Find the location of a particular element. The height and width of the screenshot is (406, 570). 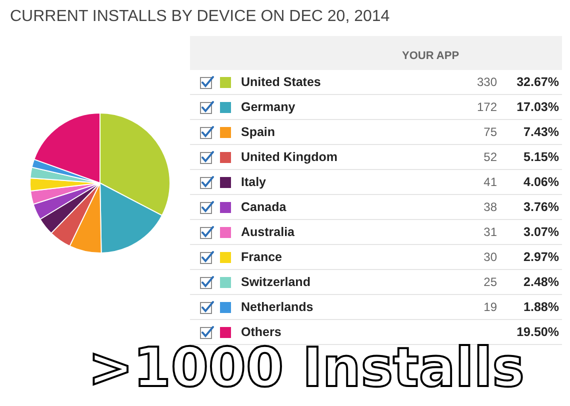

legend-label: United States is located at coordinates (281, 82).